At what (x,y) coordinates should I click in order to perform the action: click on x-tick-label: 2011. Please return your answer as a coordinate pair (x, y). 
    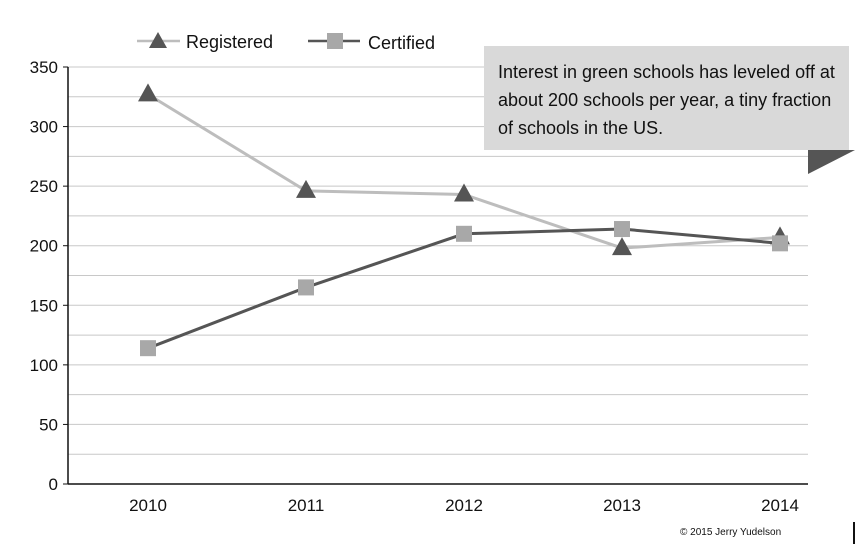
    Looking at the image, I should click on (306, 505).